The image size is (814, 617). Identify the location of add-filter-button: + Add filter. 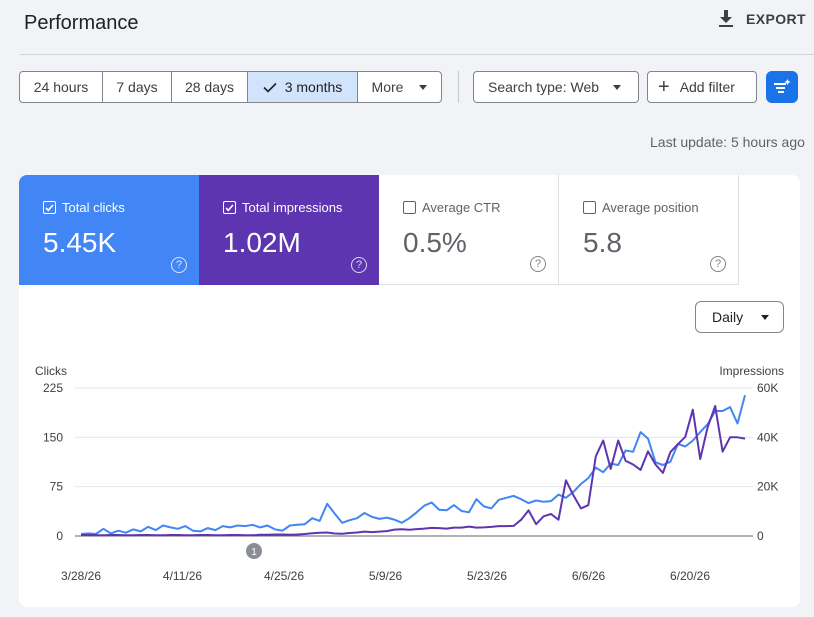
(702, 87).